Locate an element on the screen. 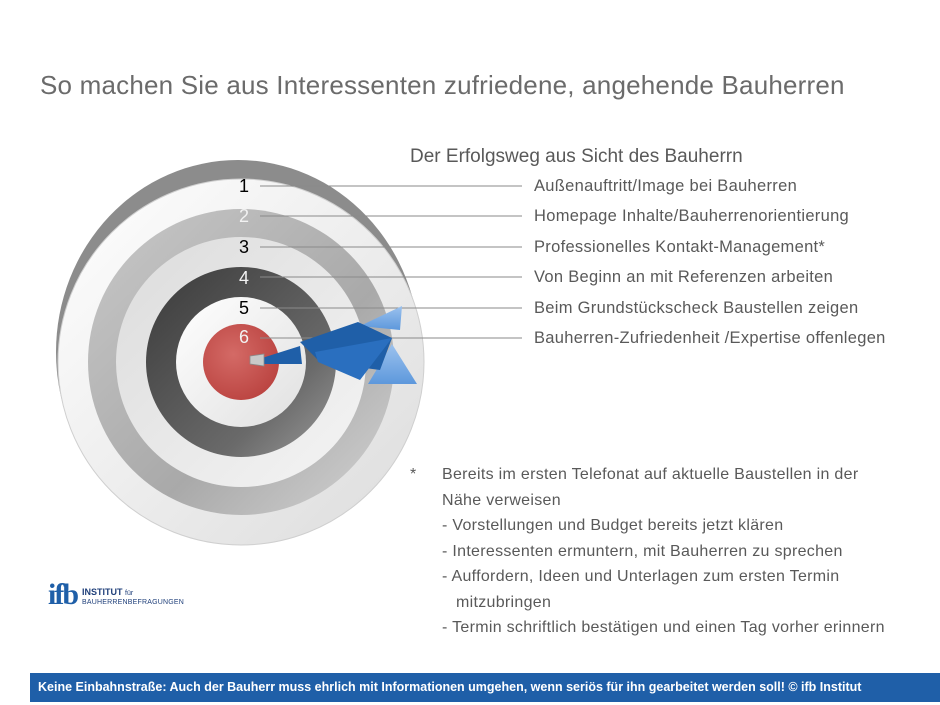 The width and height of the screenshot is (940, 705). ifb-logo: ifb INSTITUT für BAUHERRENBEFRAGUNGEN is located at coordinates (118, 598).